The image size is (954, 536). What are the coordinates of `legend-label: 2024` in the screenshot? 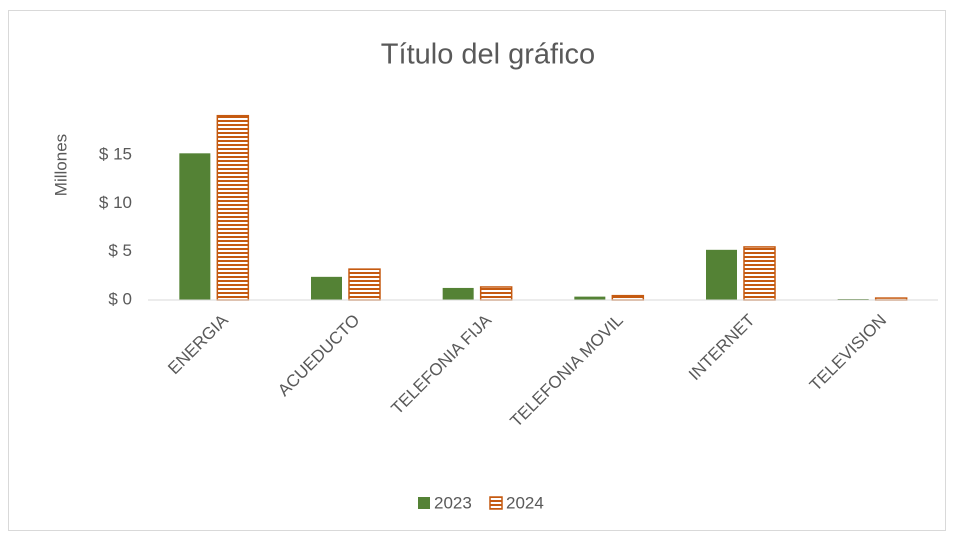 It's located at (525, 502).